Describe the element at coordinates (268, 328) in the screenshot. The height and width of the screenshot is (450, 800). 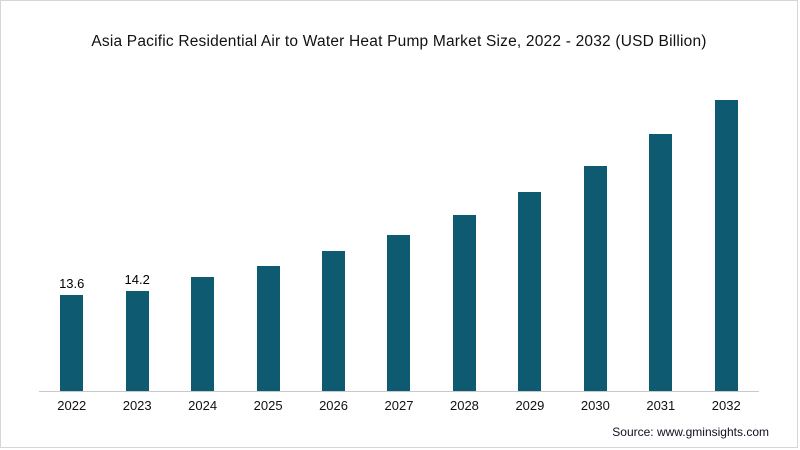
I see `bar-2025` at that location.